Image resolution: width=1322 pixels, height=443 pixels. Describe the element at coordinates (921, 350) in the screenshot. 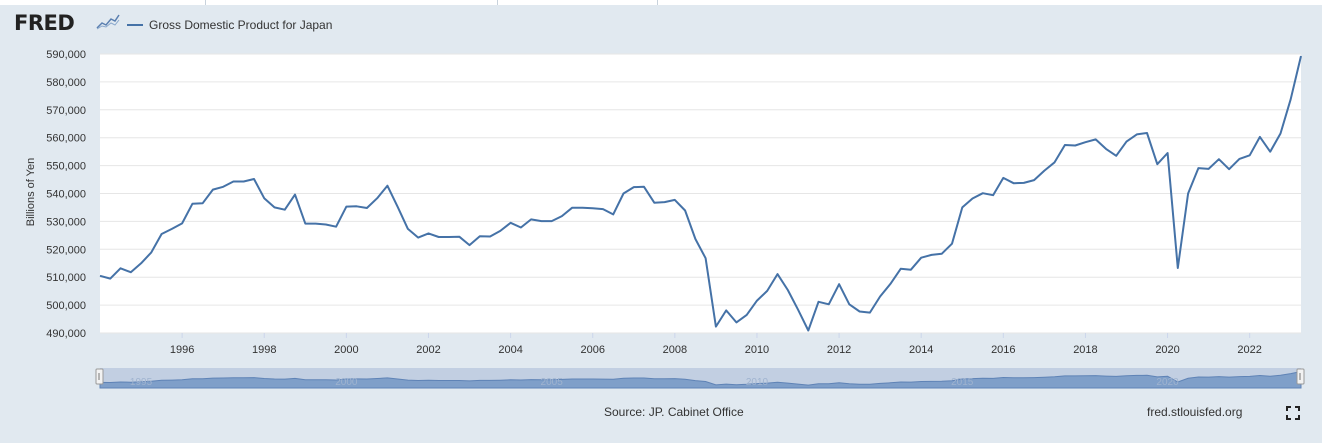

I see `x-tick-label: 2014` at that location.